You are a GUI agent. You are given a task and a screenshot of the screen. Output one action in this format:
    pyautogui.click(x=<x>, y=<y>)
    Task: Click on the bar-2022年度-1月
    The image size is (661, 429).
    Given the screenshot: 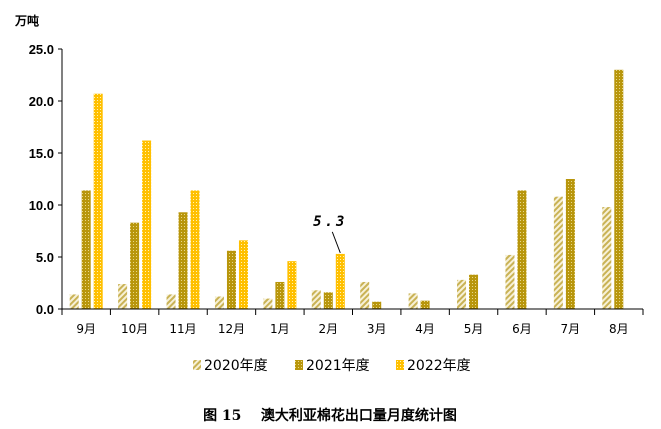 What is the action you would take?
    pyautogui.click(x=292, y=285)
    